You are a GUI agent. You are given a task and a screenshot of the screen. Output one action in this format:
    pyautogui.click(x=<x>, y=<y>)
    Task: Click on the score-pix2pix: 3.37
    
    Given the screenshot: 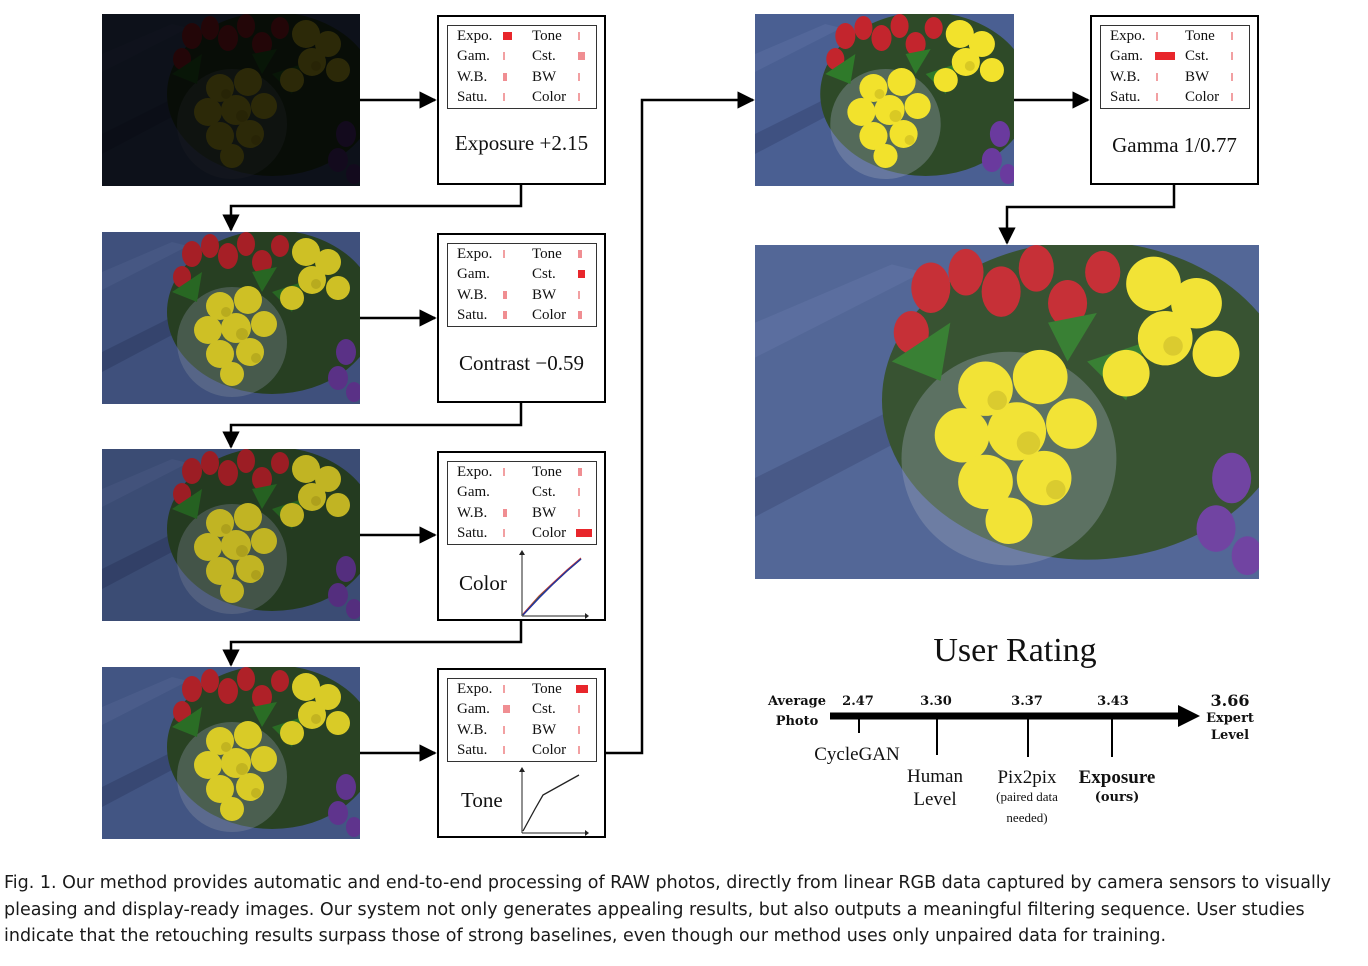 What is the action you would take?
    pyautogui.click(x=1027, y=701)
    